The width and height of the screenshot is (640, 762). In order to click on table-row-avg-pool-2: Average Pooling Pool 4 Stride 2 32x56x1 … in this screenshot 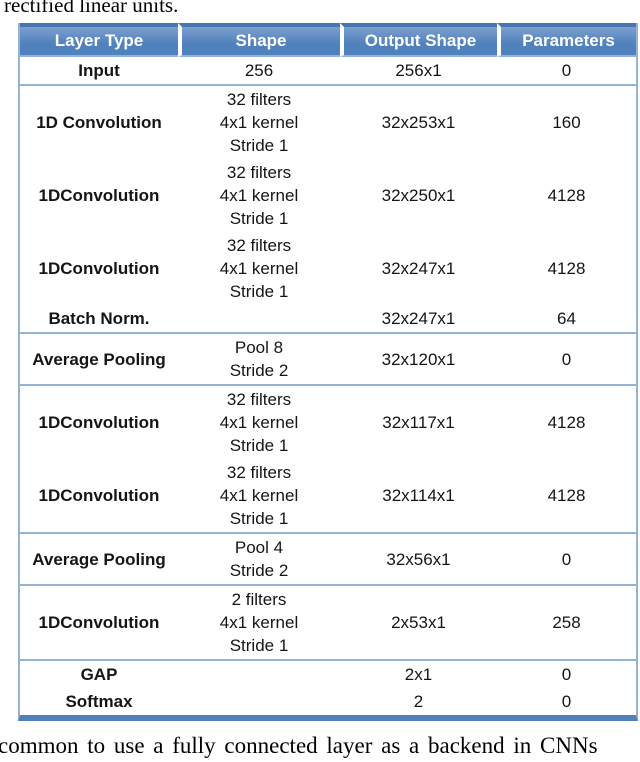, I will do `click(328, 560)`.